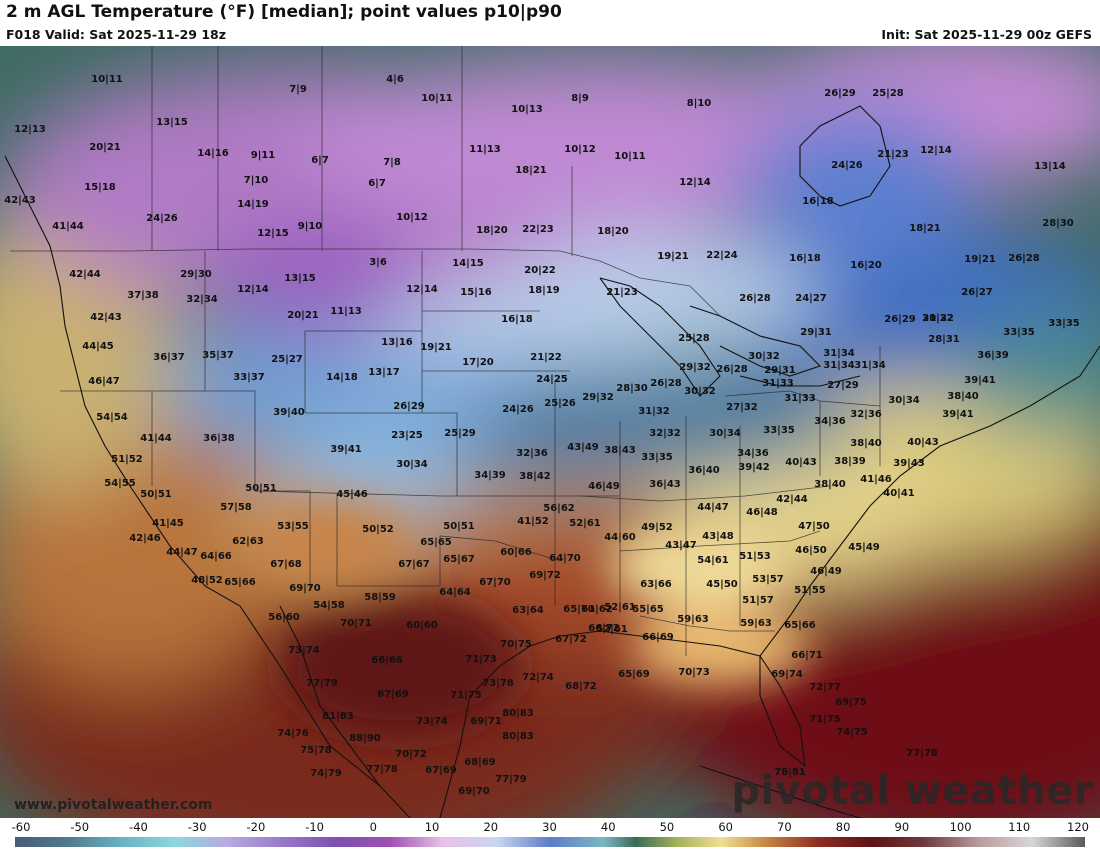  What do you see at coordinates (516, 644) in the screenshot?
I see `point-value-label: 70|75` at bounding box center [516, 644].